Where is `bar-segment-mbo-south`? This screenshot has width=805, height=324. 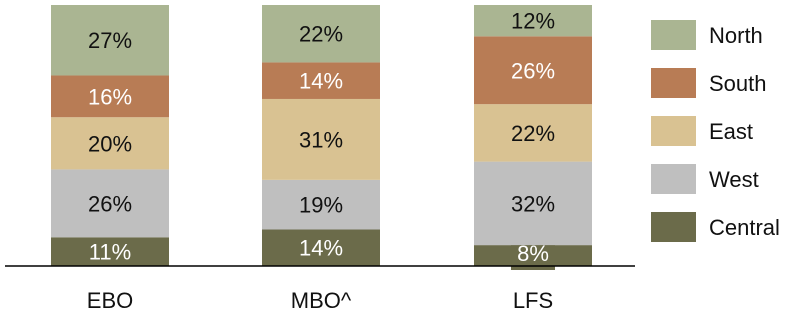
bar-segment-mbo-south is located at coordinates (321, 80).